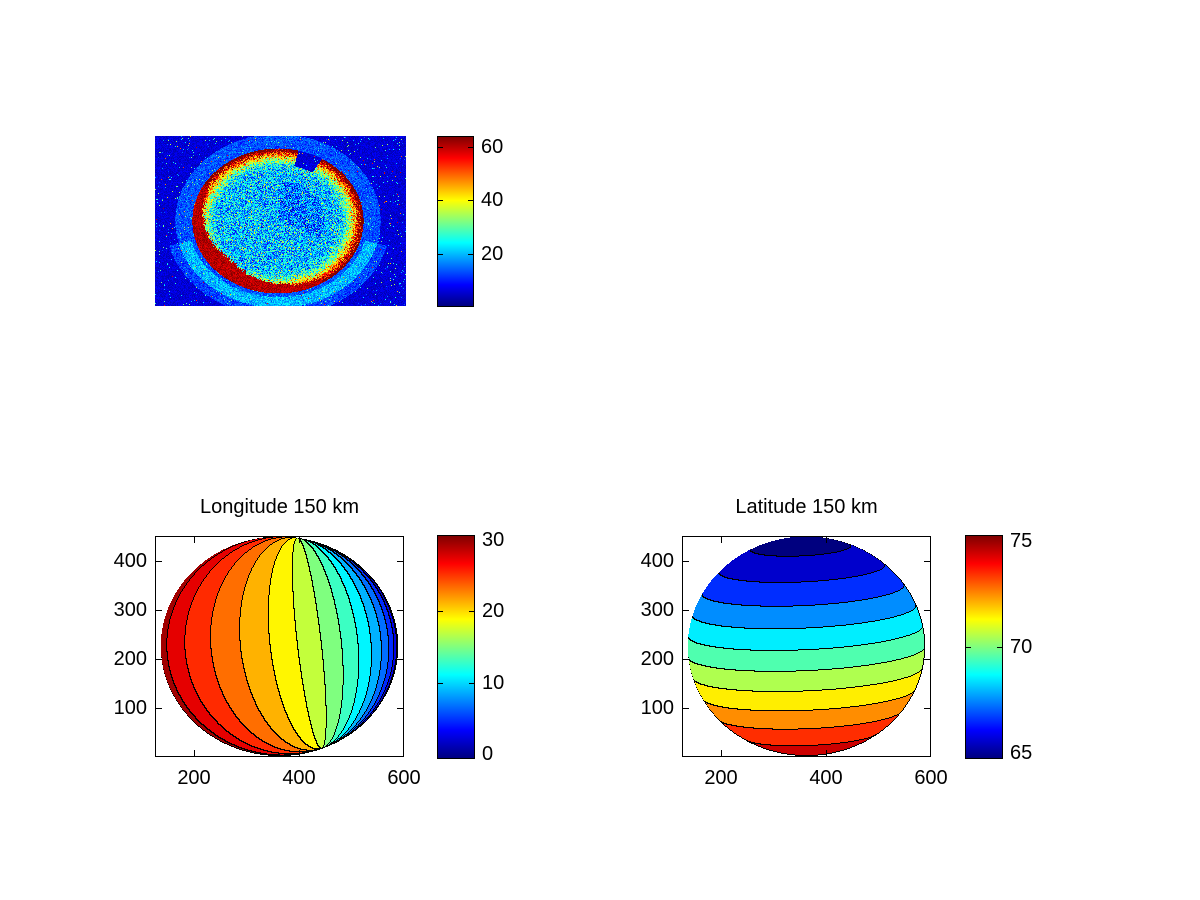  What do you see at coordinates (492, 147) in the screenshot?
I see `colorbar-tick-label: 60` at bounding box center [492, 147].